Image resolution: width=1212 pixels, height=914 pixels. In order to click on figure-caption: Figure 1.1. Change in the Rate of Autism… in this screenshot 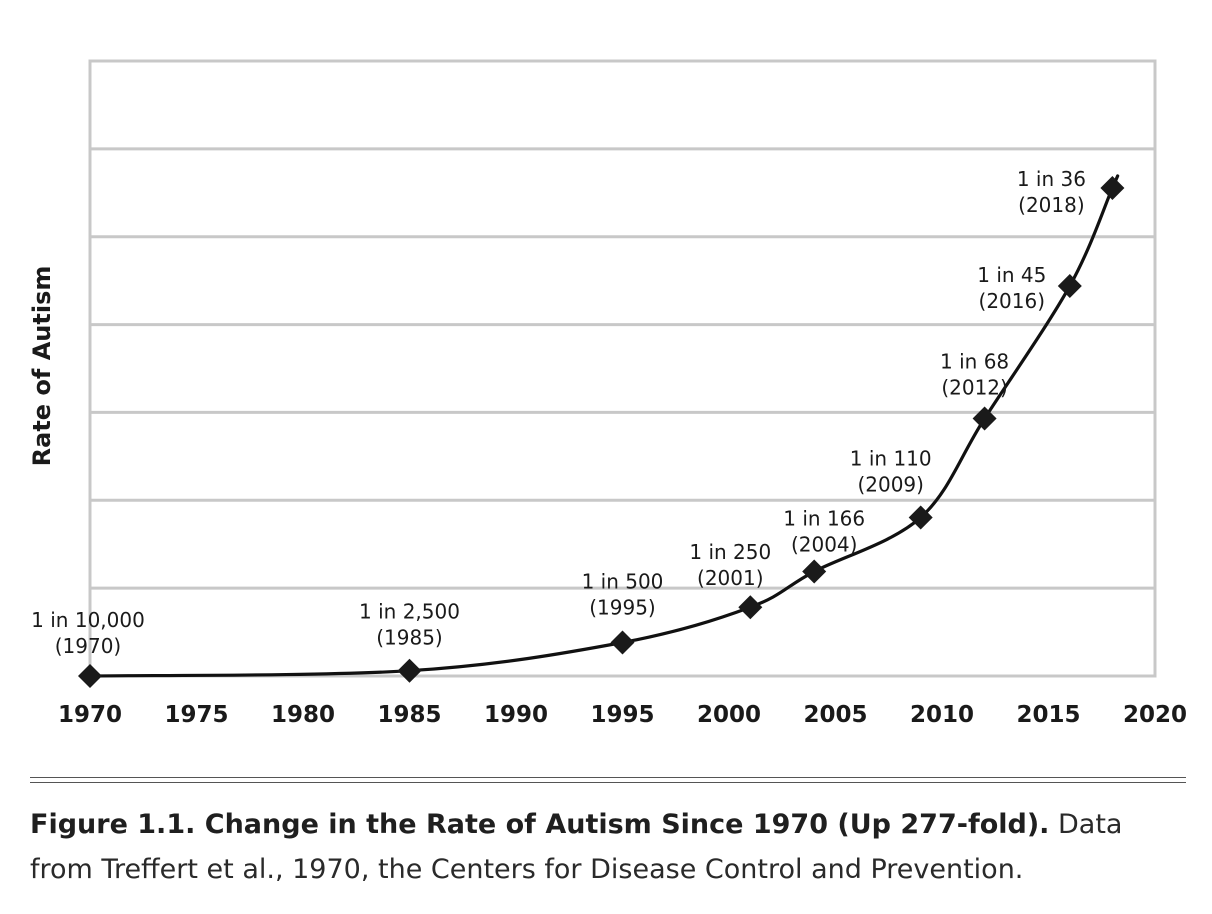, I will do `click(610, 847)`.